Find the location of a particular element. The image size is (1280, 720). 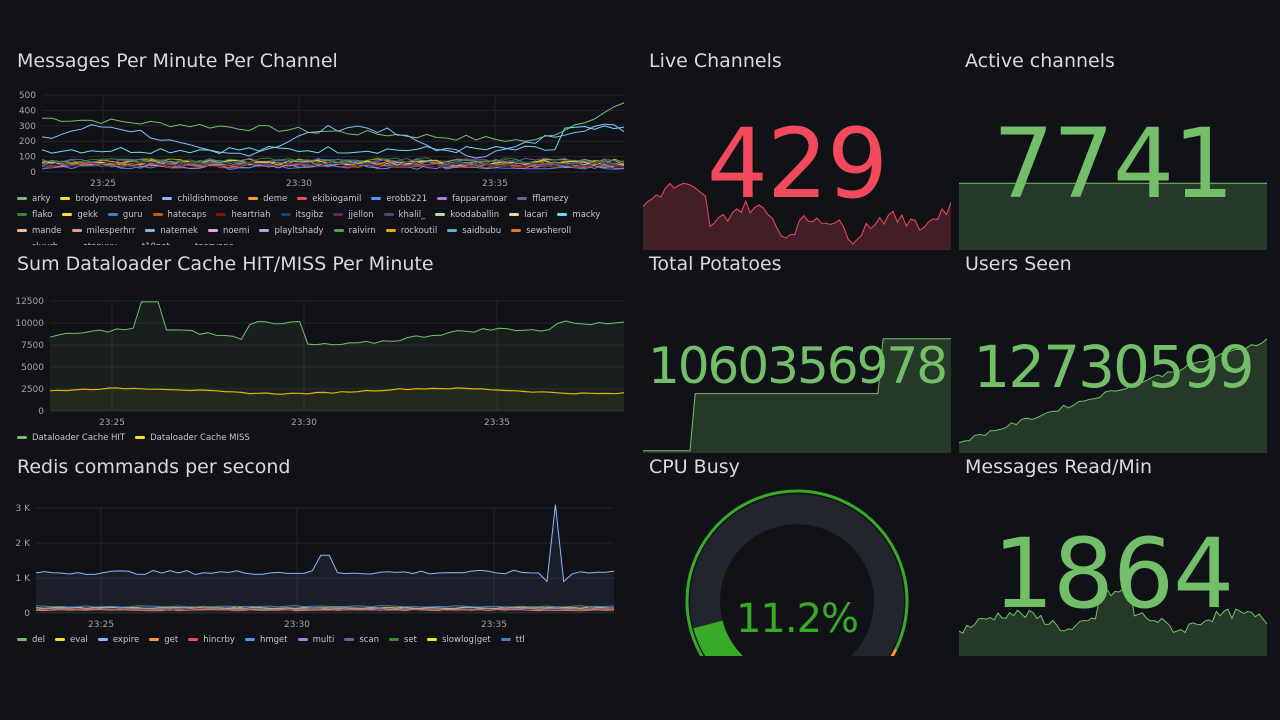

panel-title: Users Seen is located at coordinates (1018, 264).